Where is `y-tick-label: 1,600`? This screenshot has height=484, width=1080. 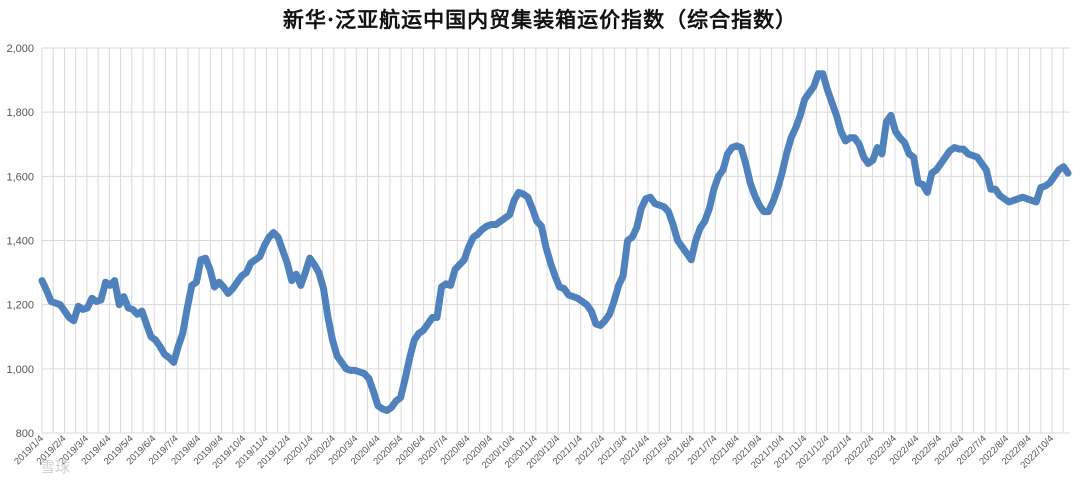
y-tick-label: 1,600 is located at coordinates (20, 177).